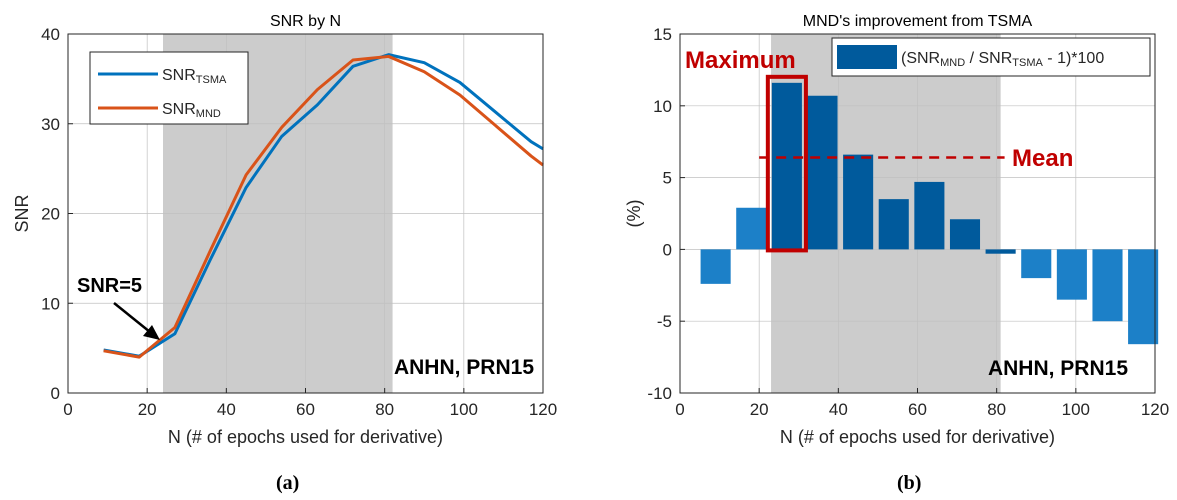 The image size is (1177, 500). Describe the element at coordinates (543, 409) in the screenshot. I see `panel-a-xtick-label: 120` at that location.